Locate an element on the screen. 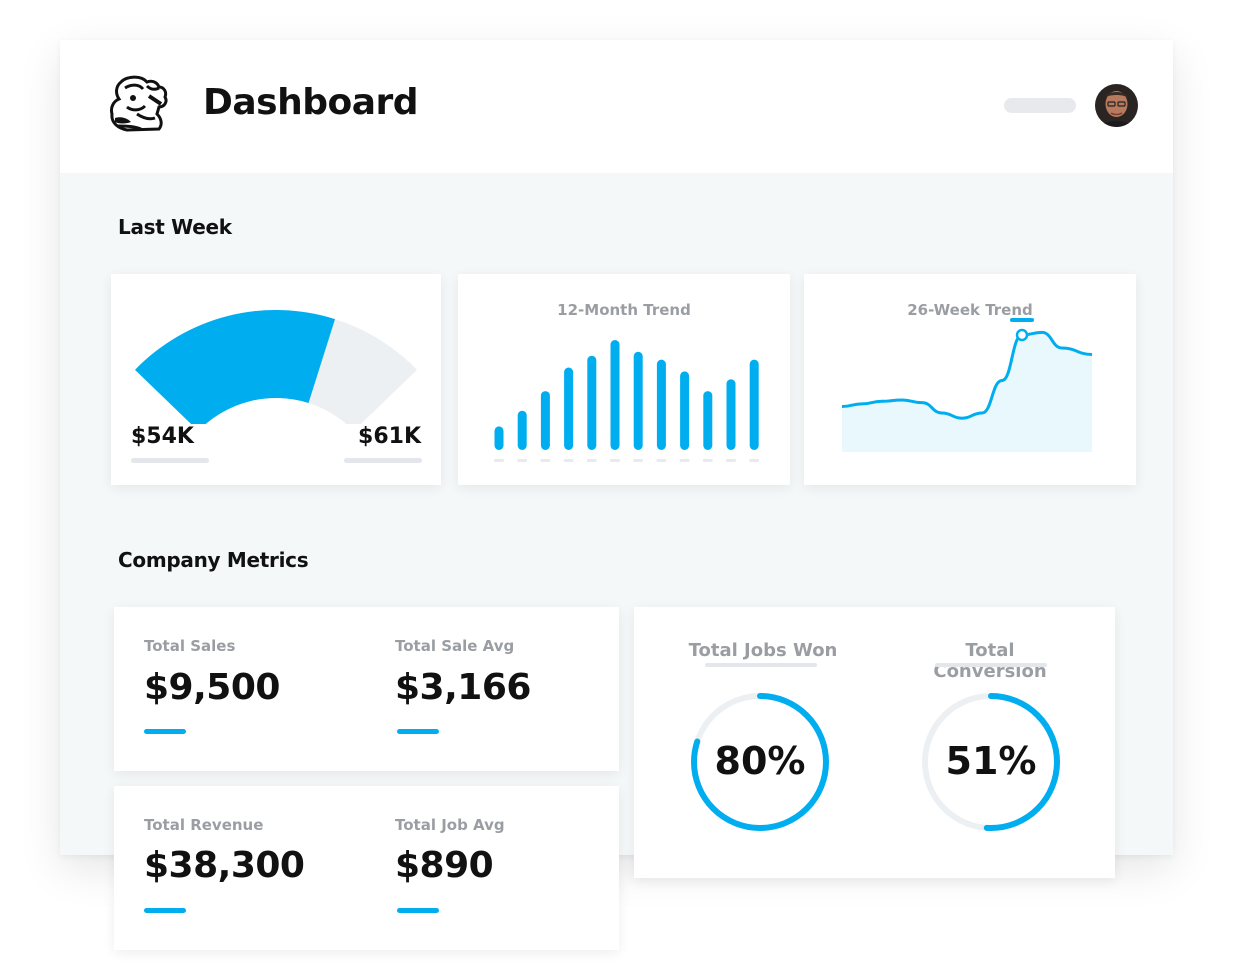 The image size is (1234, 971). gauge-fill is located at coordinates (235, 367).